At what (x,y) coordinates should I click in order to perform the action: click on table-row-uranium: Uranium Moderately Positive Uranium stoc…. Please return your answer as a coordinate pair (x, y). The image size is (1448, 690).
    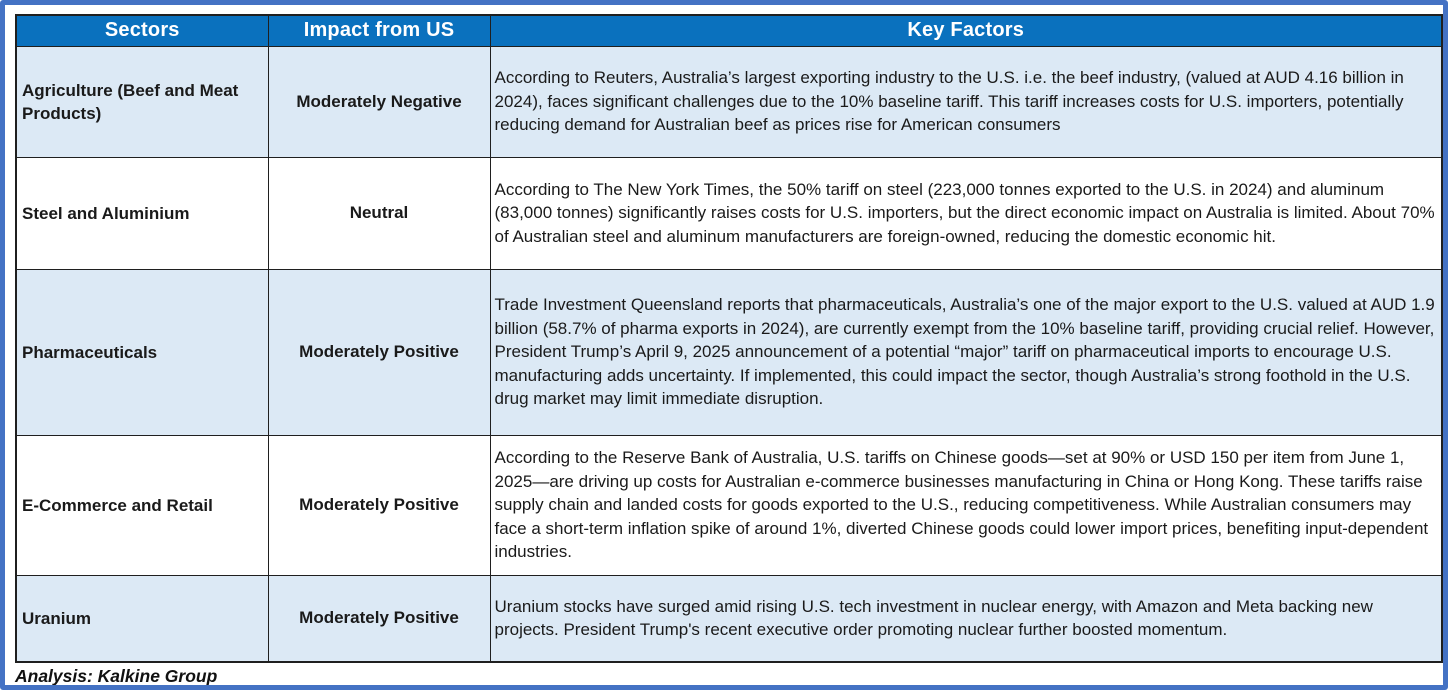
    Looking at the image, I should click on (729, 618).